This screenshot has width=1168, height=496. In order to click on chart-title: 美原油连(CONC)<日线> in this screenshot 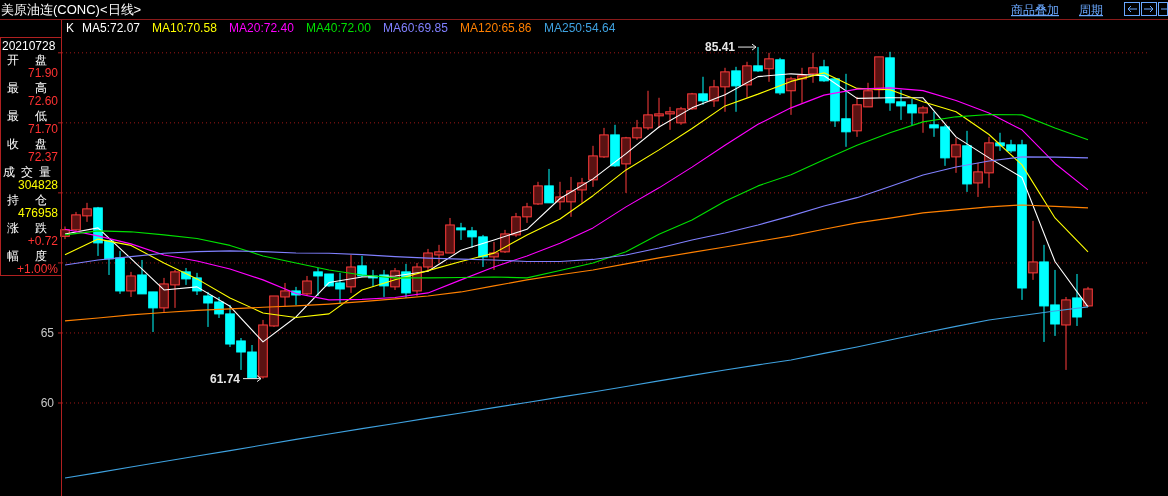, I will do `click(71, 9)`.